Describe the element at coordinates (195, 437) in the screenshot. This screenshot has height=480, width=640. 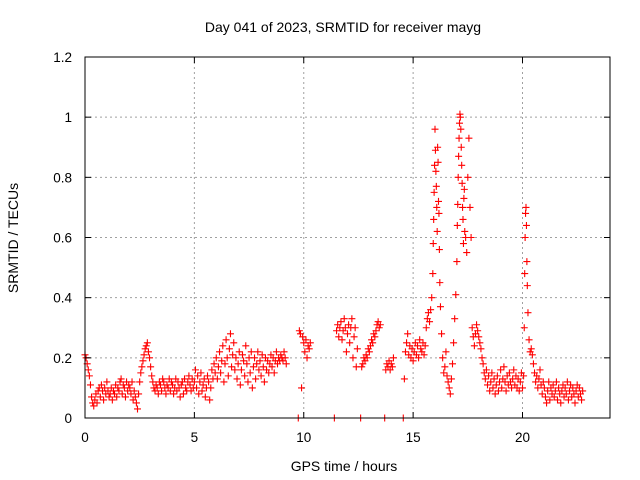
I see `x-tick-label: 5` at that location.